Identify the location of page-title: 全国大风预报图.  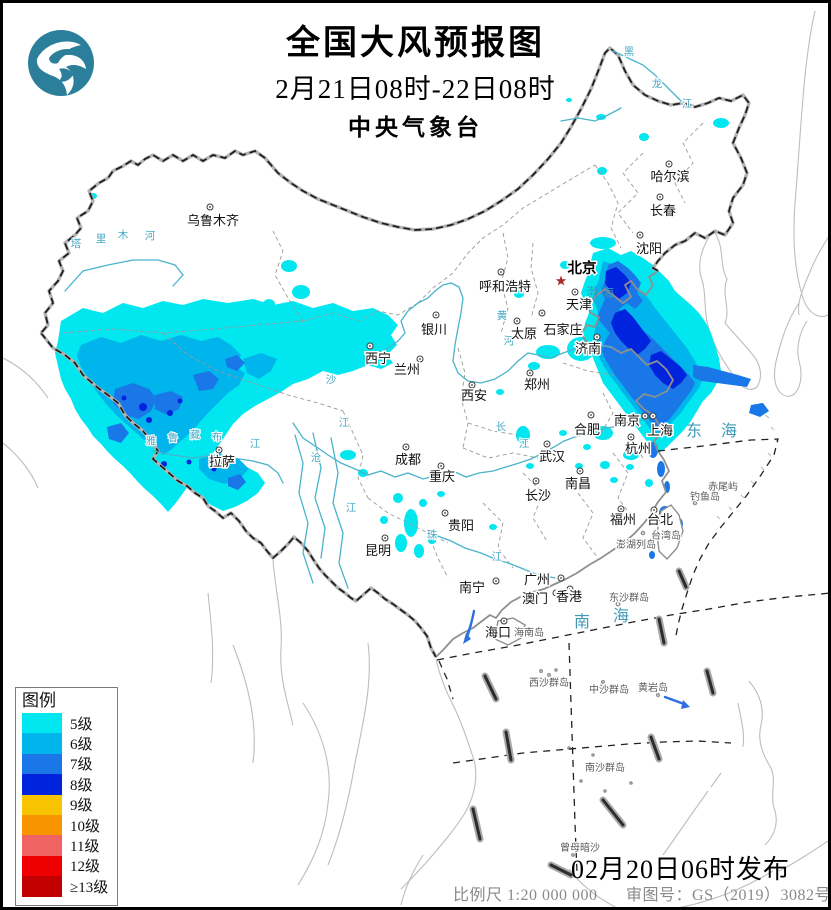
(415, 43).